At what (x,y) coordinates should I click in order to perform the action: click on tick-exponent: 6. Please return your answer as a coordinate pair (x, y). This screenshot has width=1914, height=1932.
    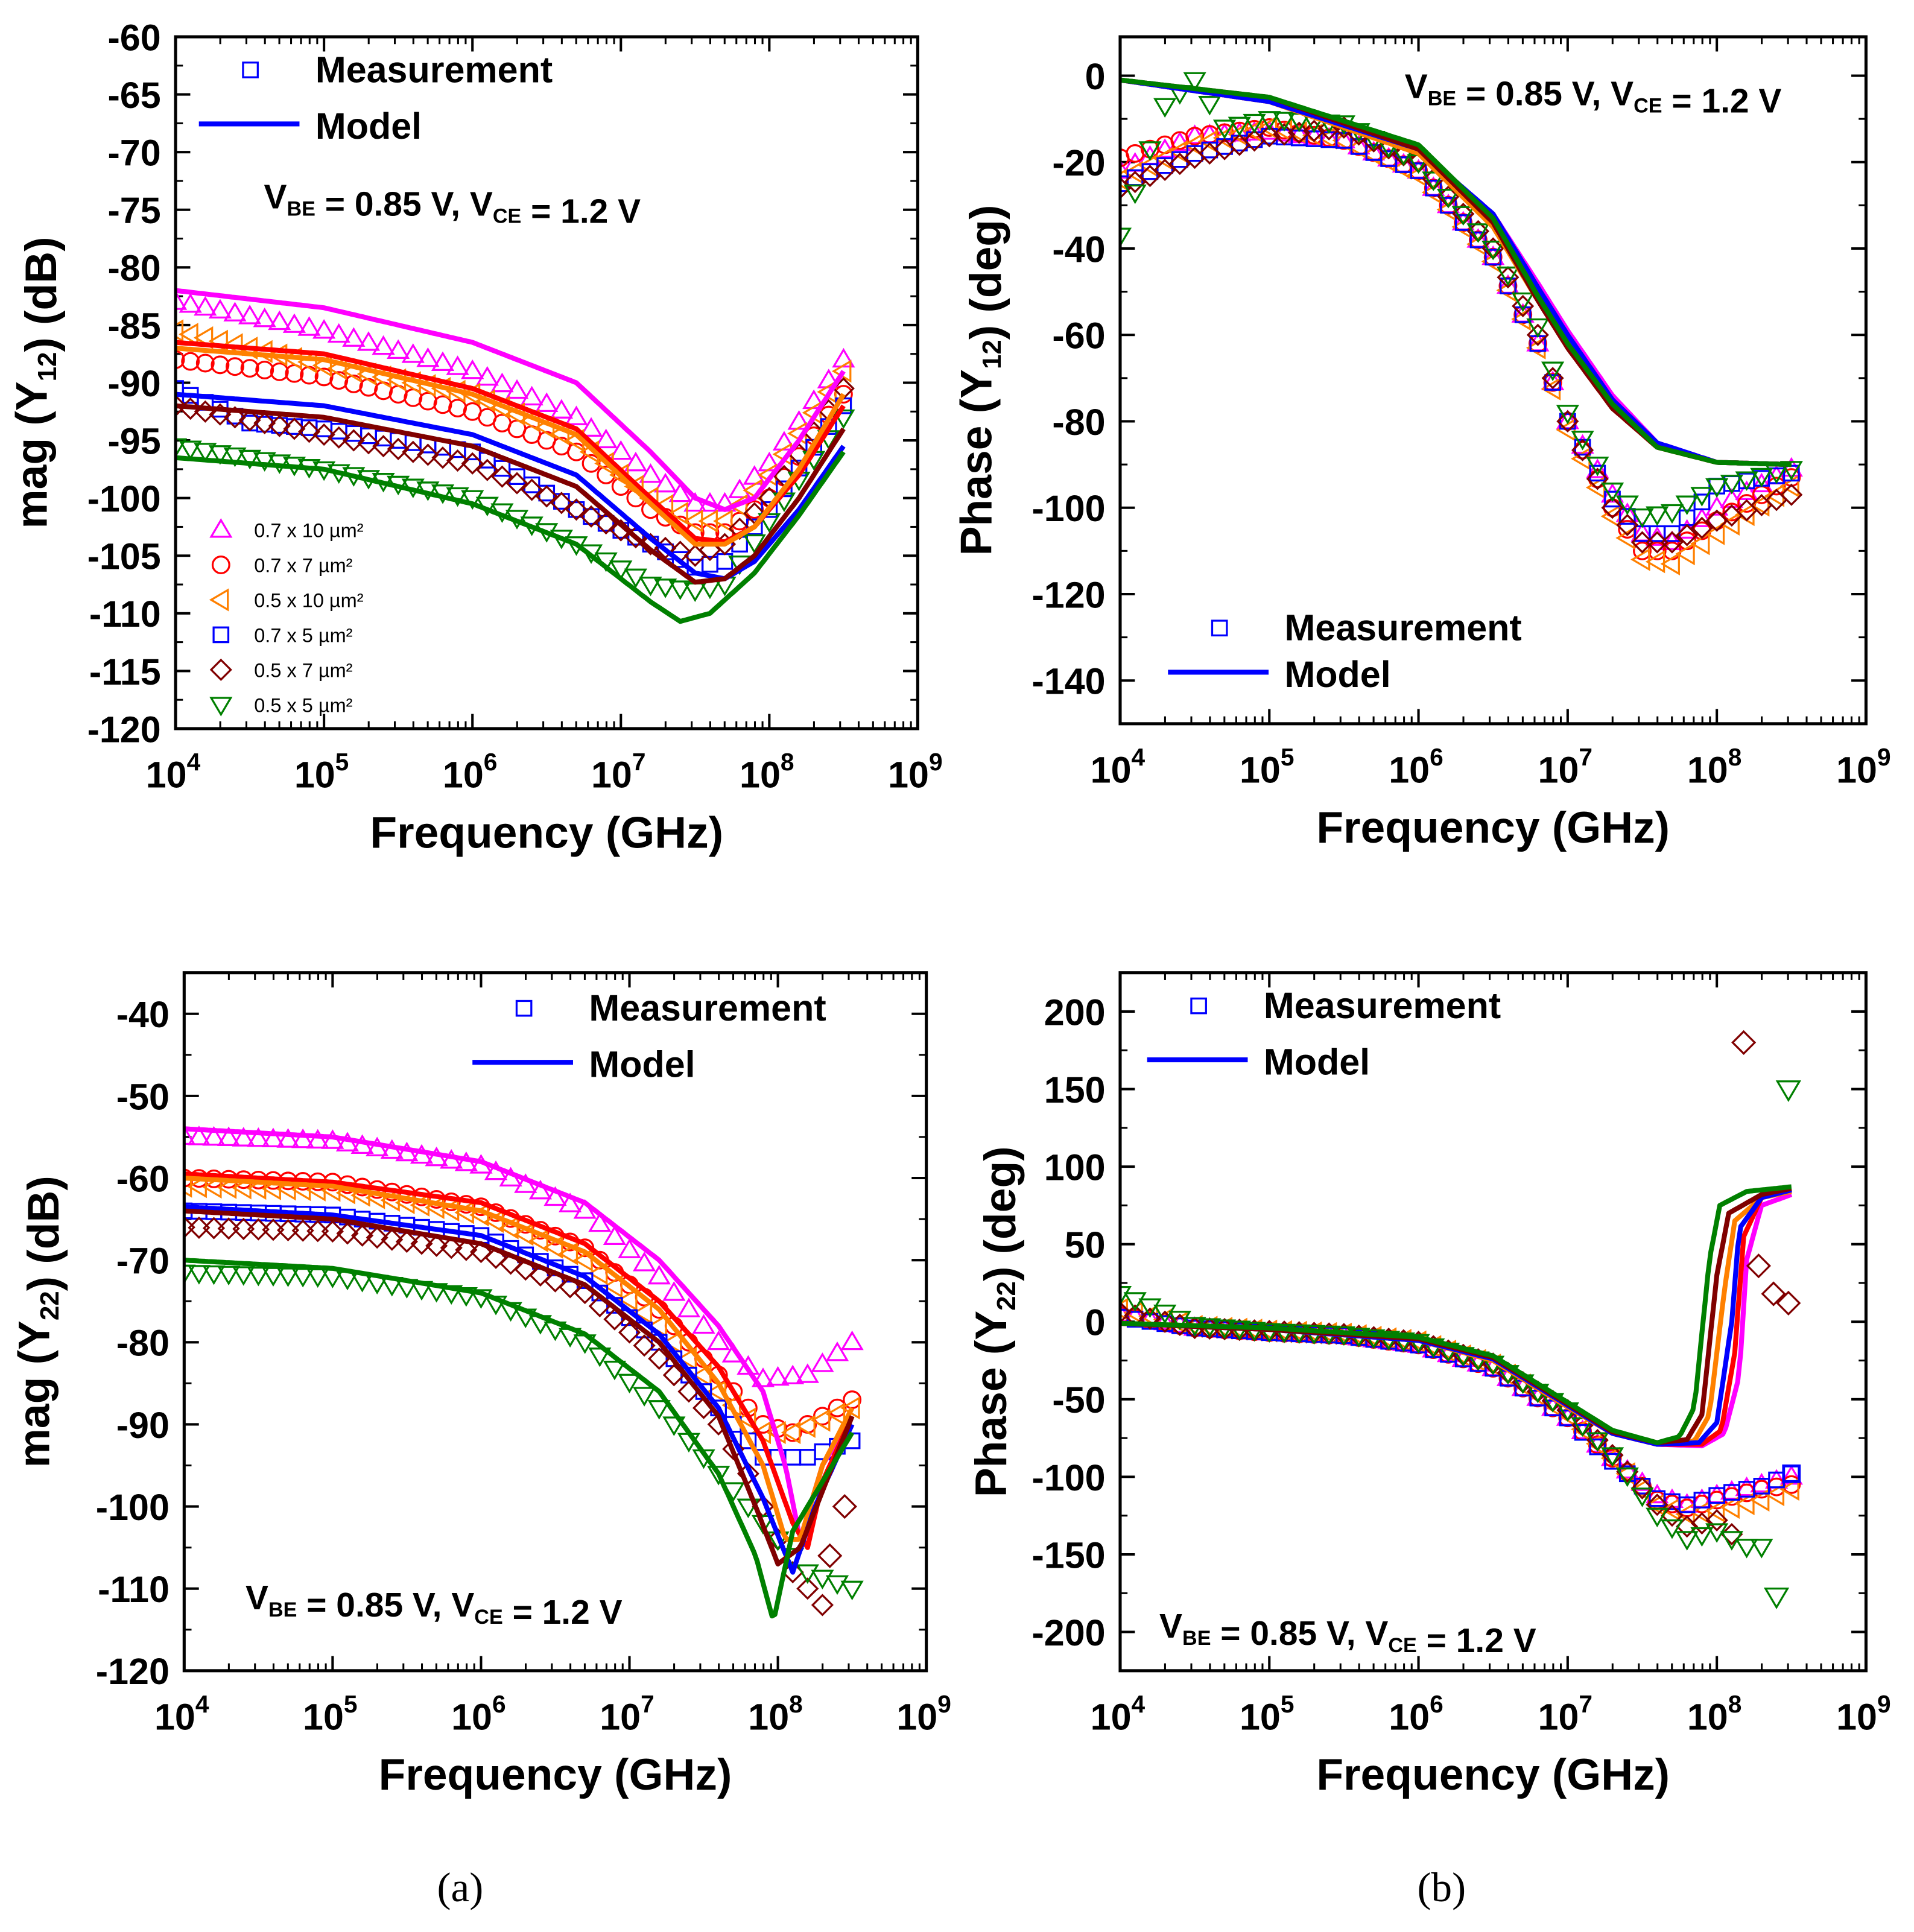
    Looking at the image, I should click on (499, 1704).